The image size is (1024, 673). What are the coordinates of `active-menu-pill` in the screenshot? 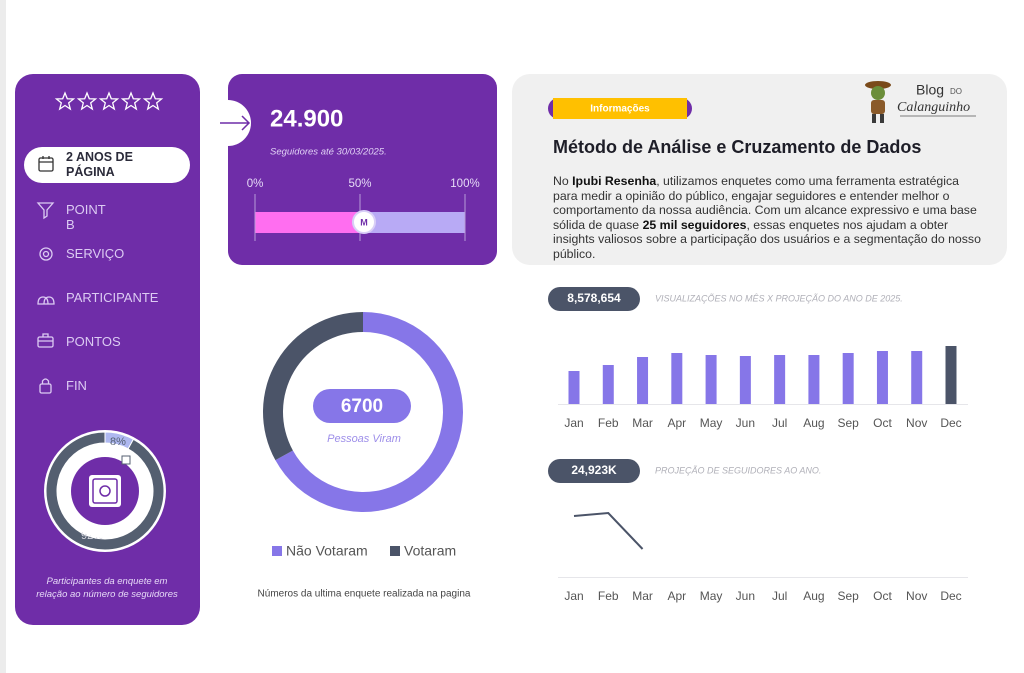 It's located at (107, 165).